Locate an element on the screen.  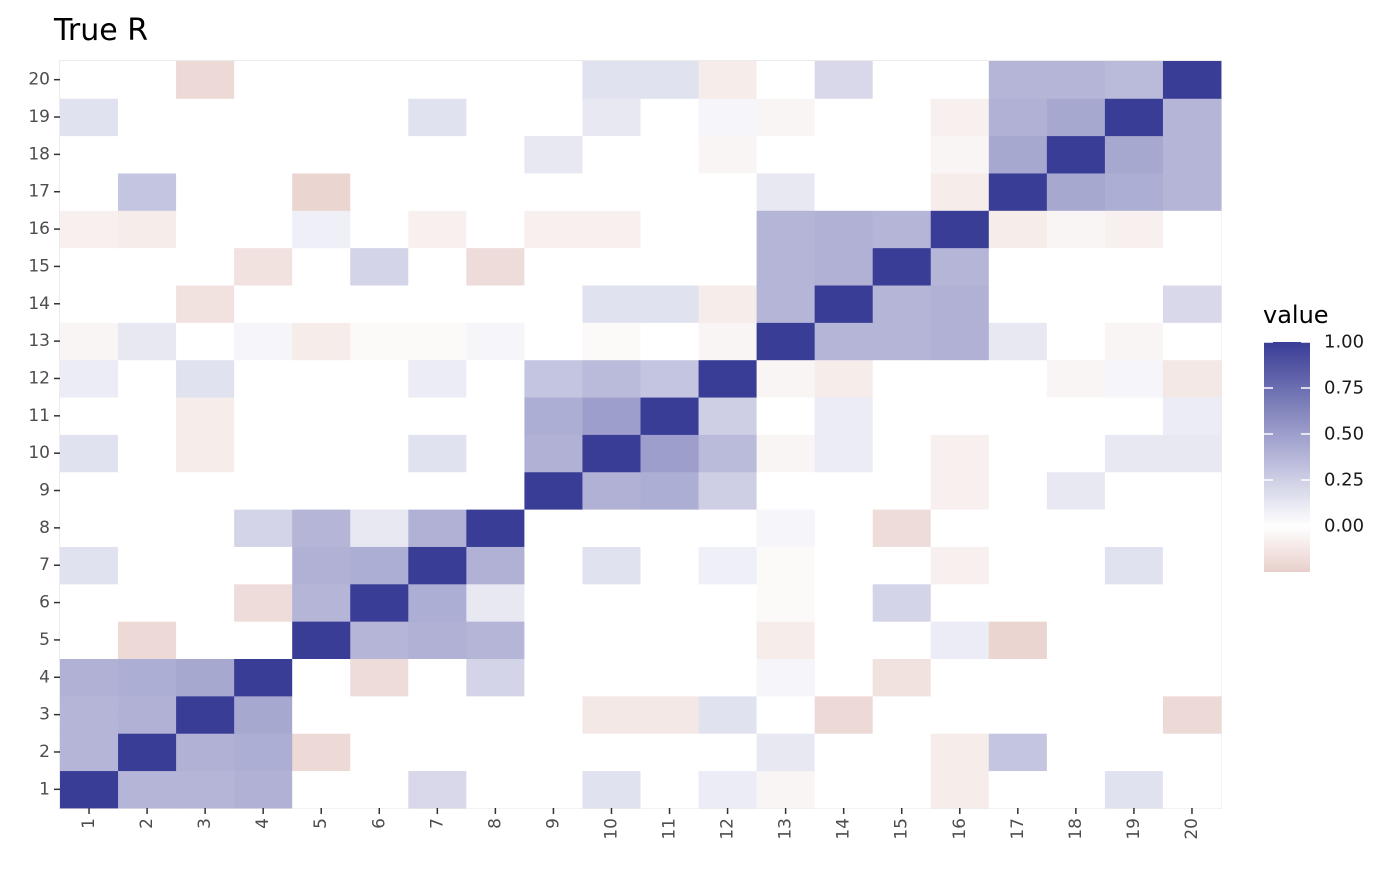
x-tick-label: 3 is located at coordinates (205, 823).